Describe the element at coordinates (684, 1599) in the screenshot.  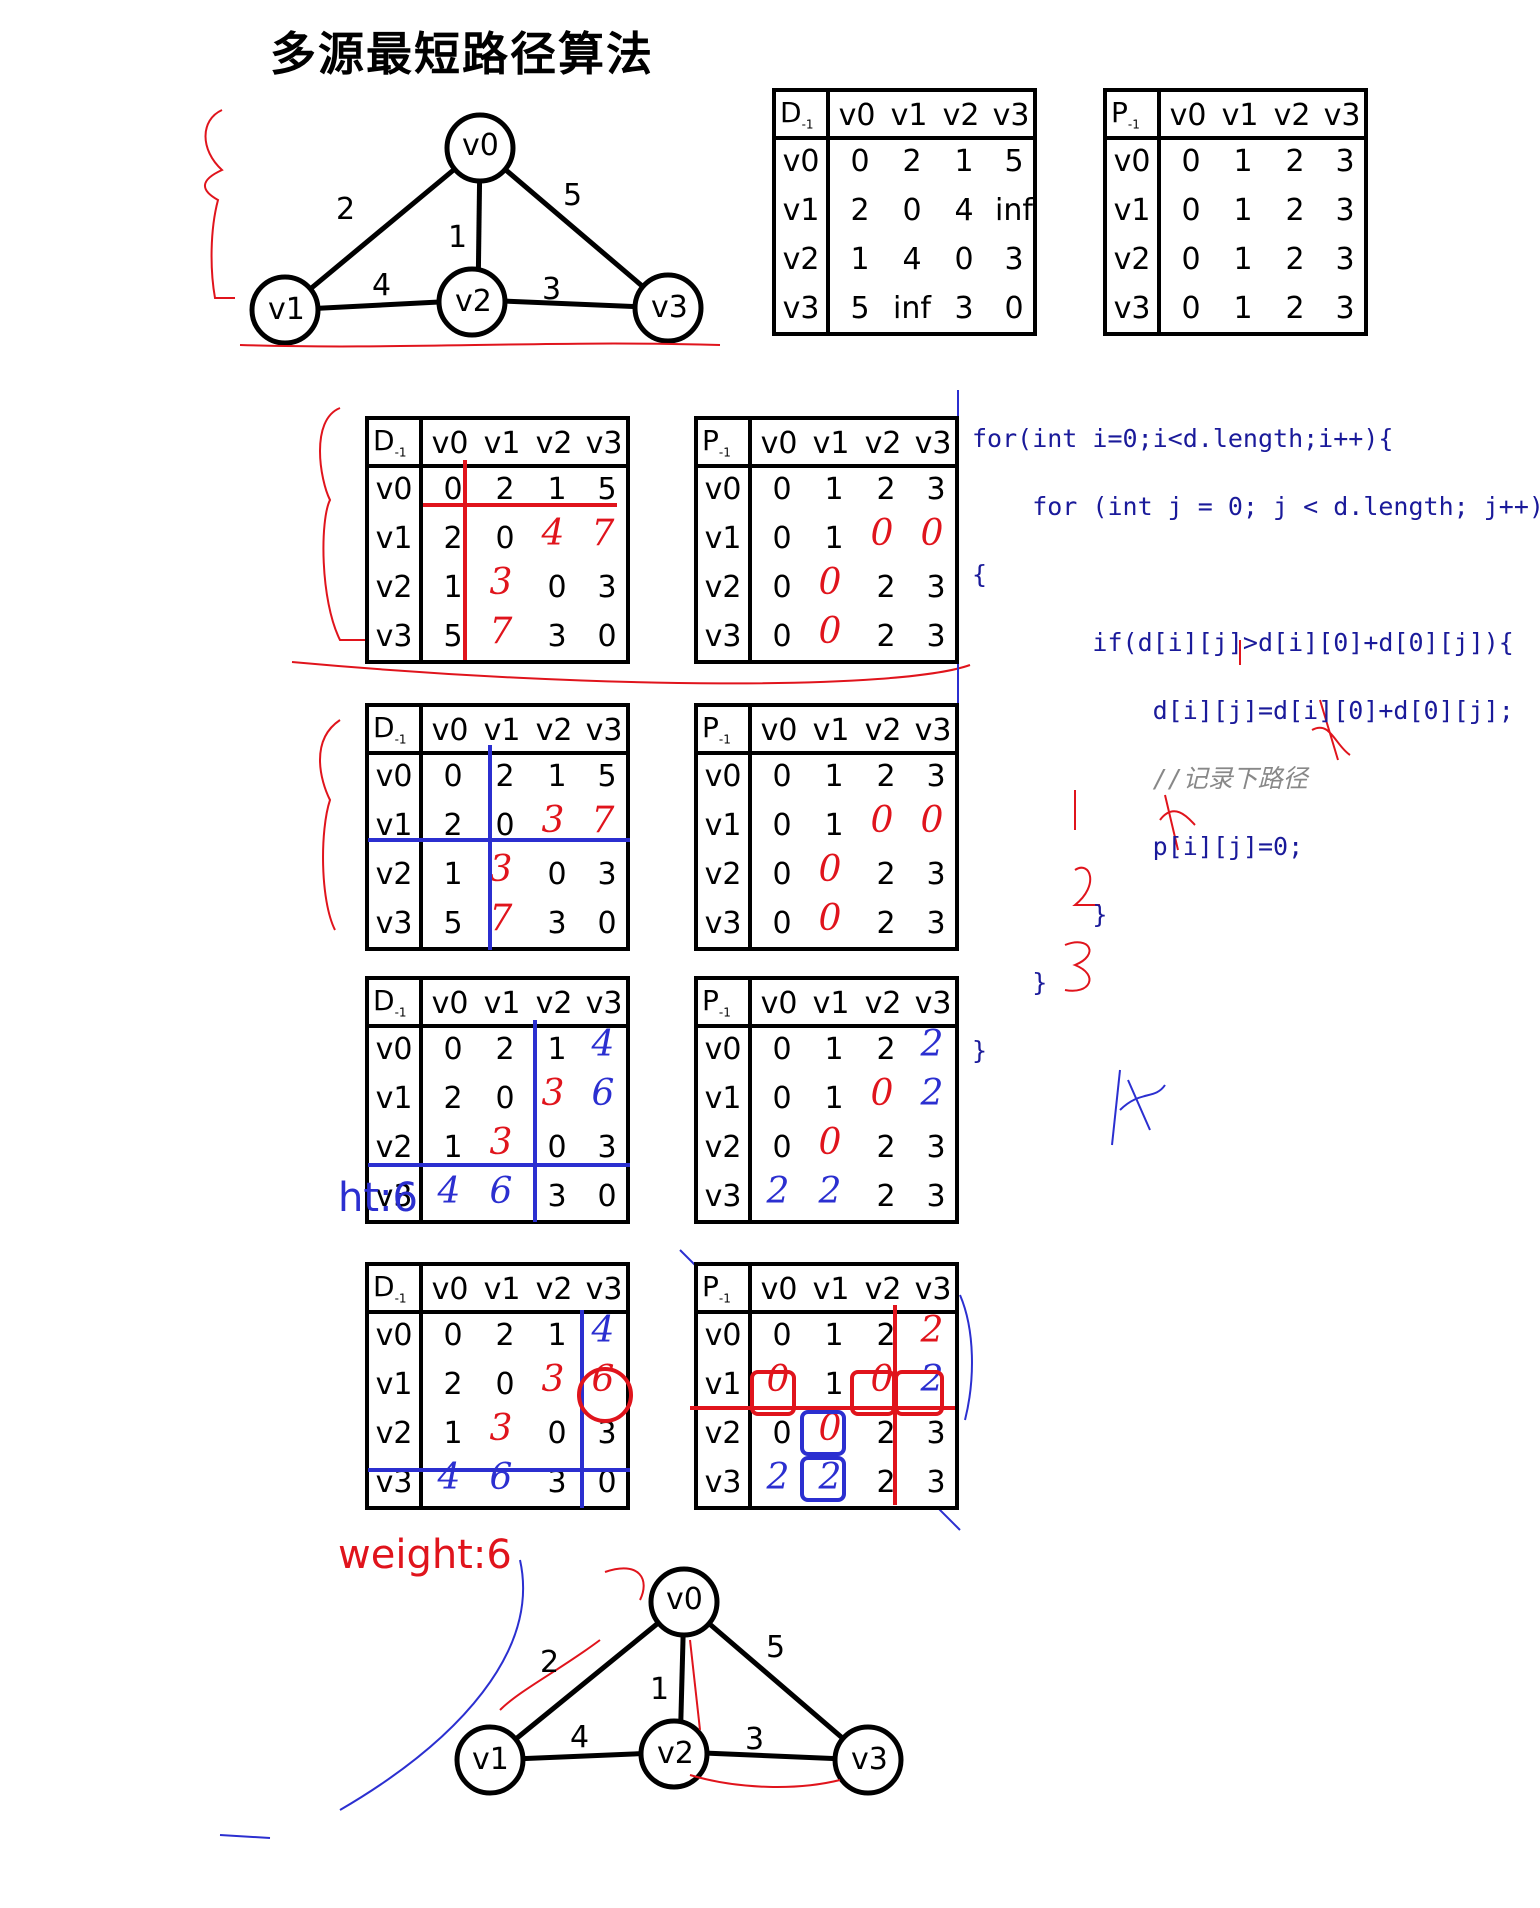
I see `node-label-v0-b: v0` at that location.